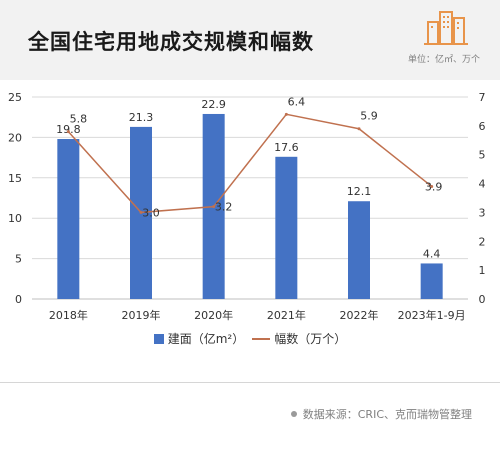 The width and height of the screenshot is (500, 454). Describe the element at coordinates (310, 339) in the screenshot. I see `legend-line-label: 幅数（万个）` at that location.